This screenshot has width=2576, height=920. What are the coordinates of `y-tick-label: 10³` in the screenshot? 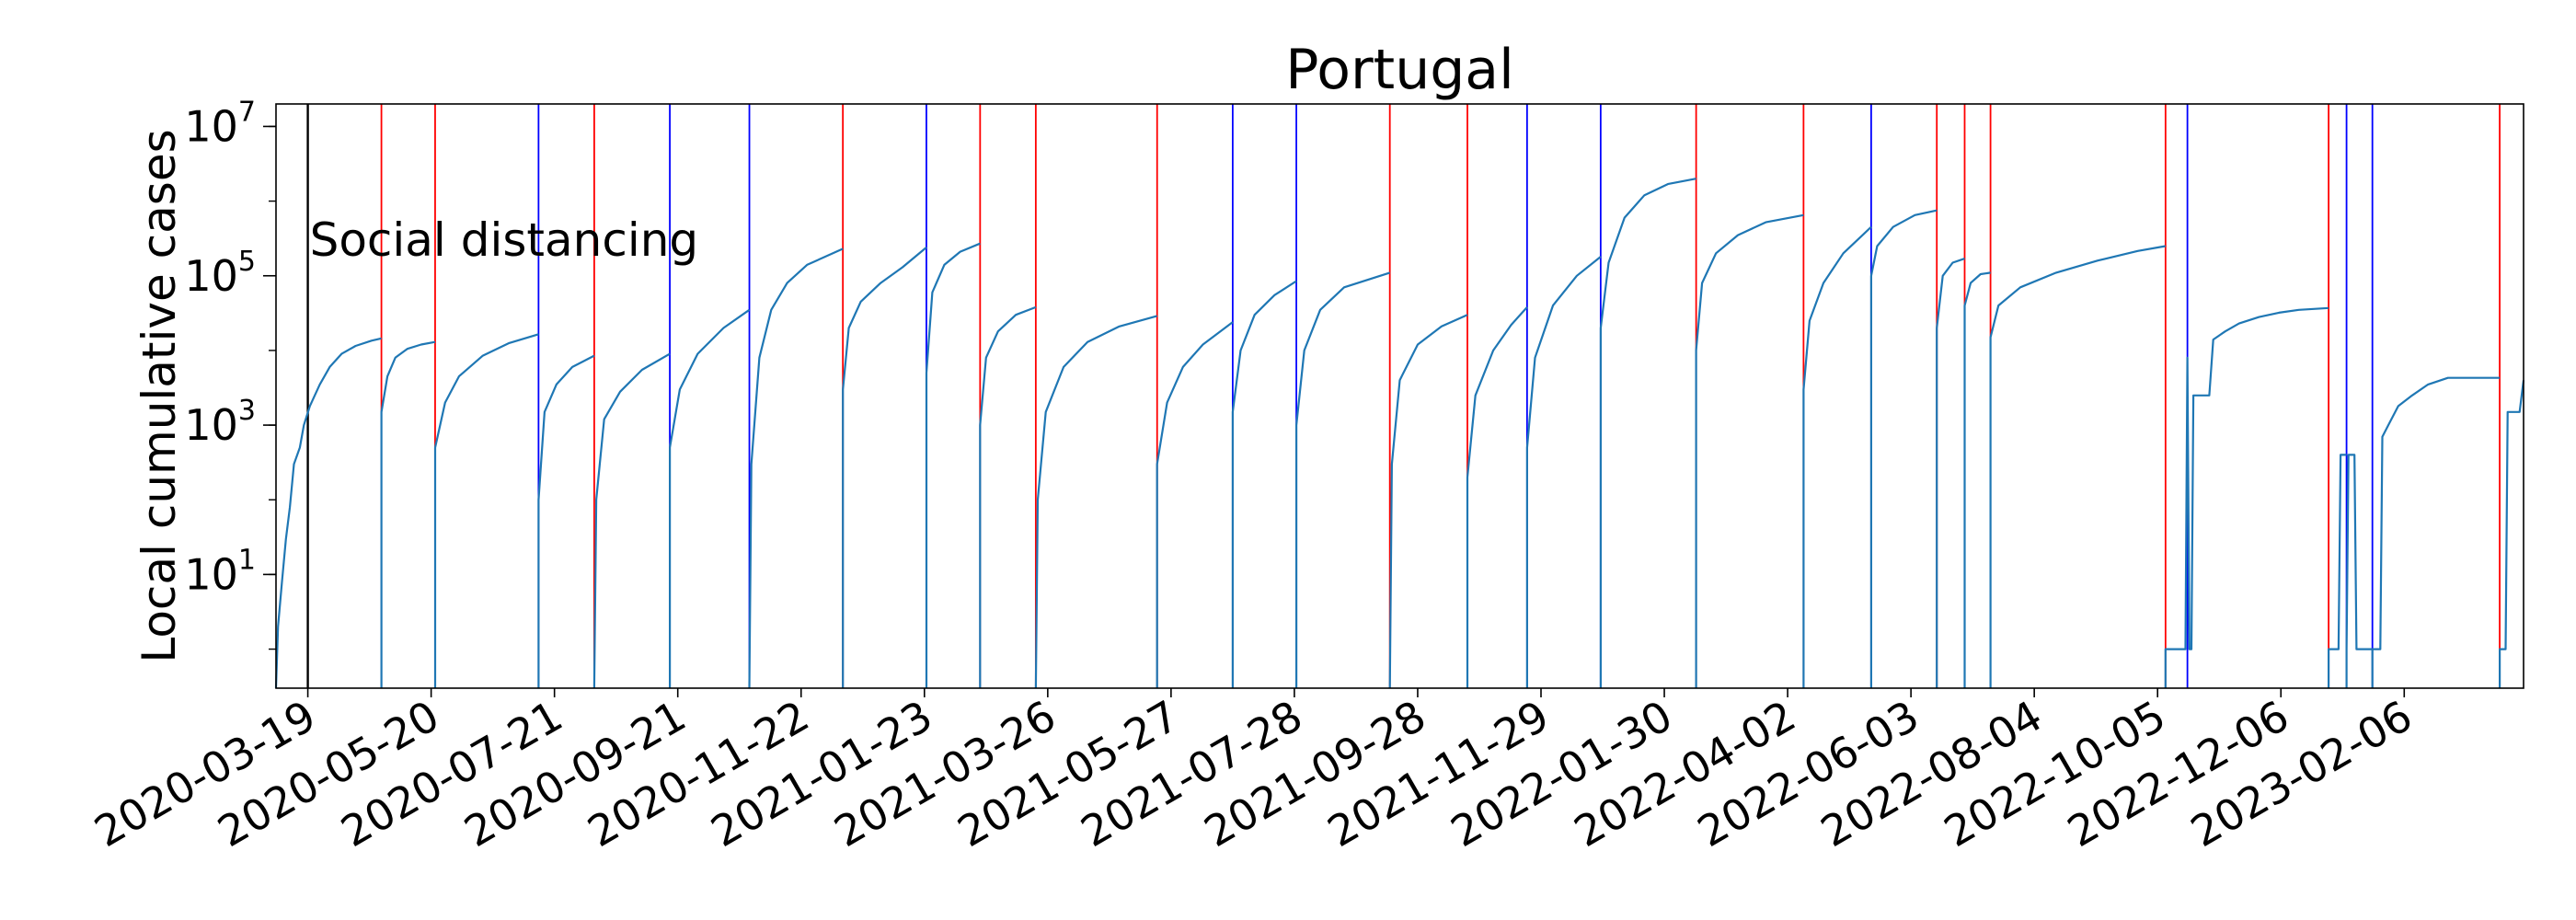 It's located at (220, 422).